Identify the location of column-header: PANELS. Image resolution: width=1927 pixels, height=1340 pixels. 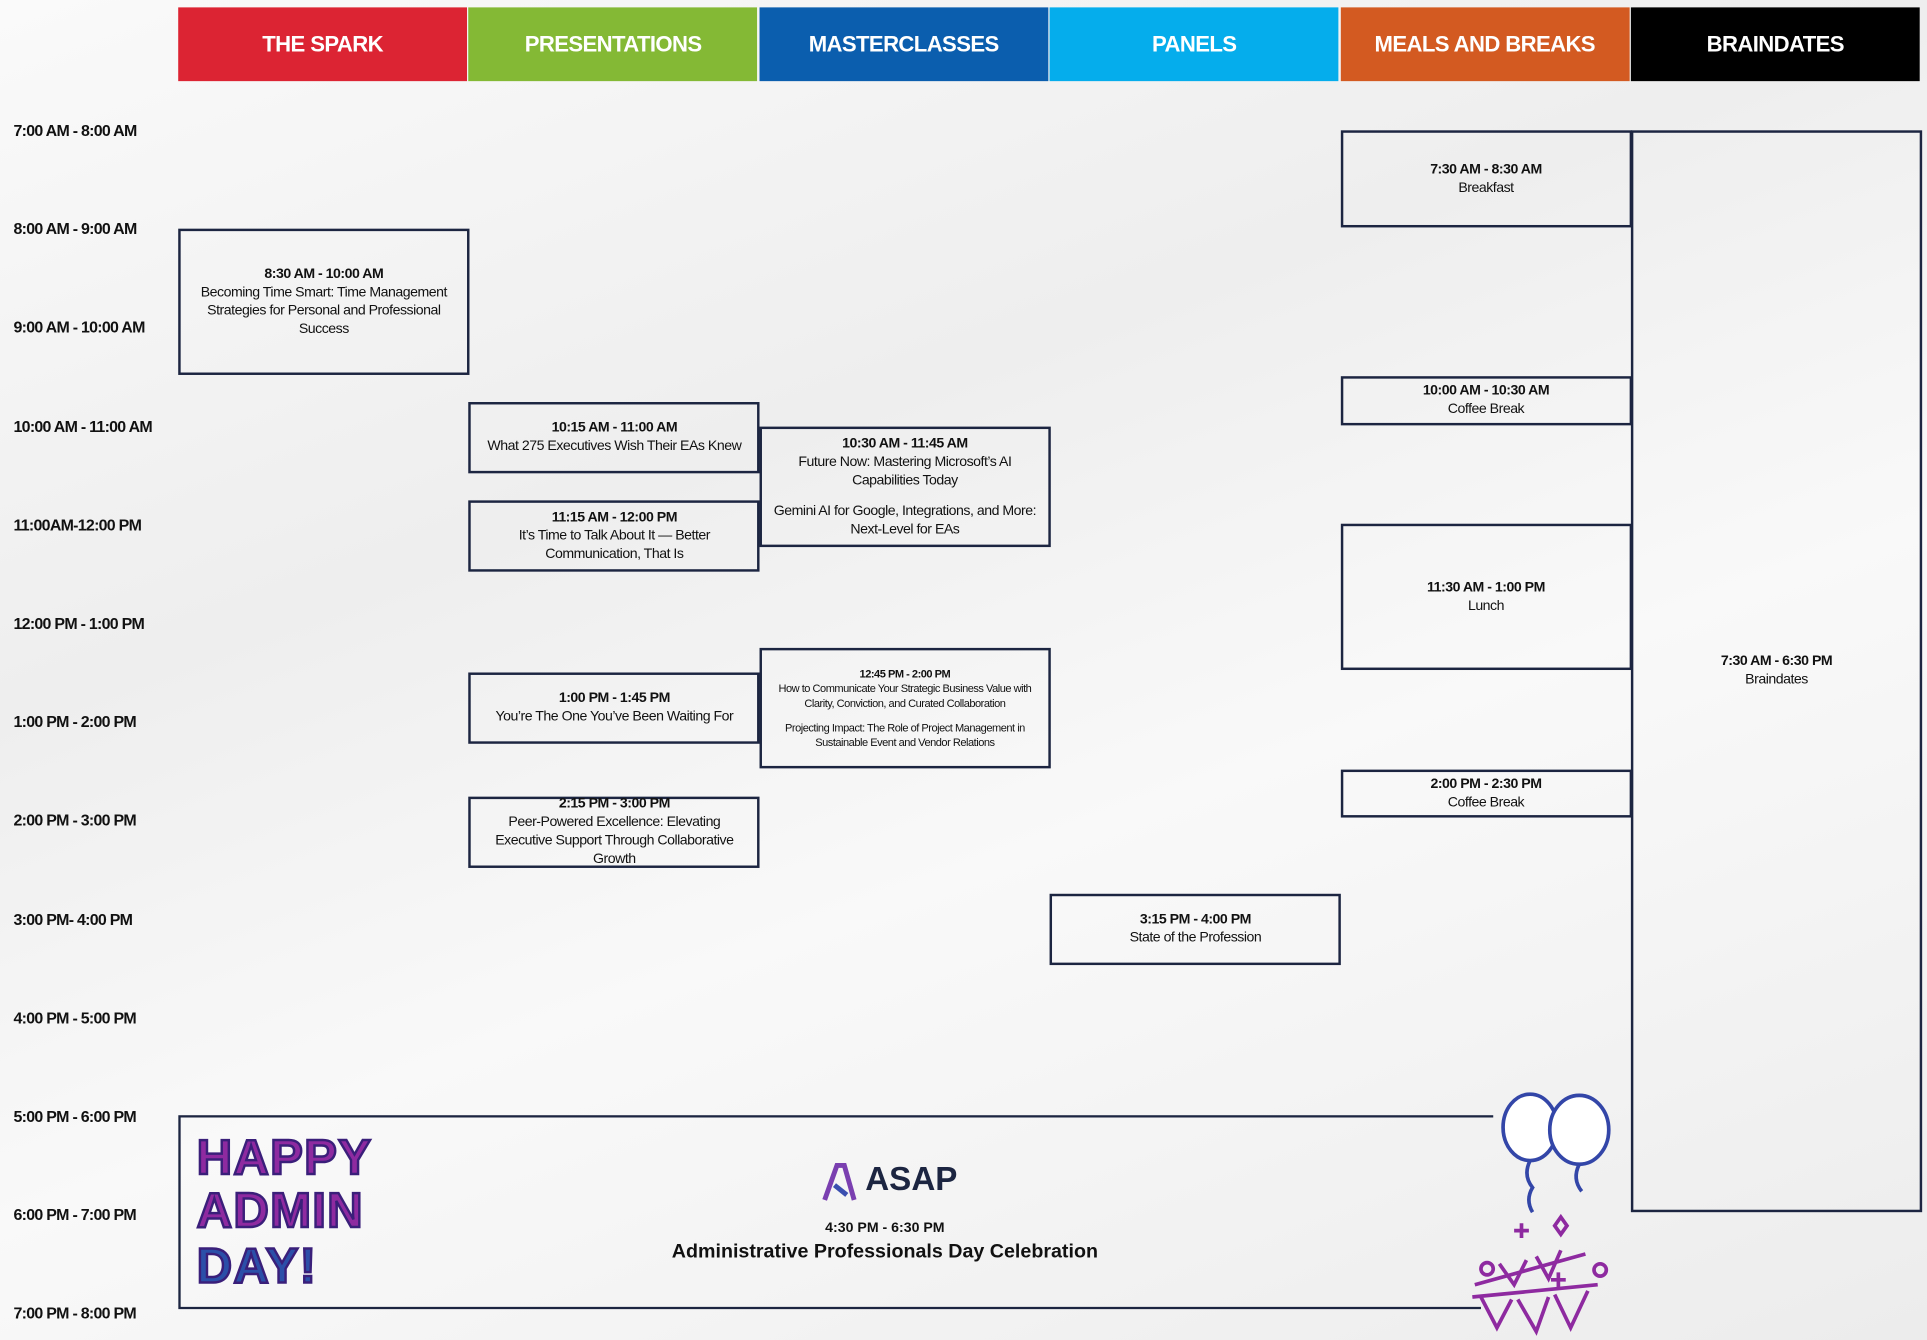
(1194, 44).